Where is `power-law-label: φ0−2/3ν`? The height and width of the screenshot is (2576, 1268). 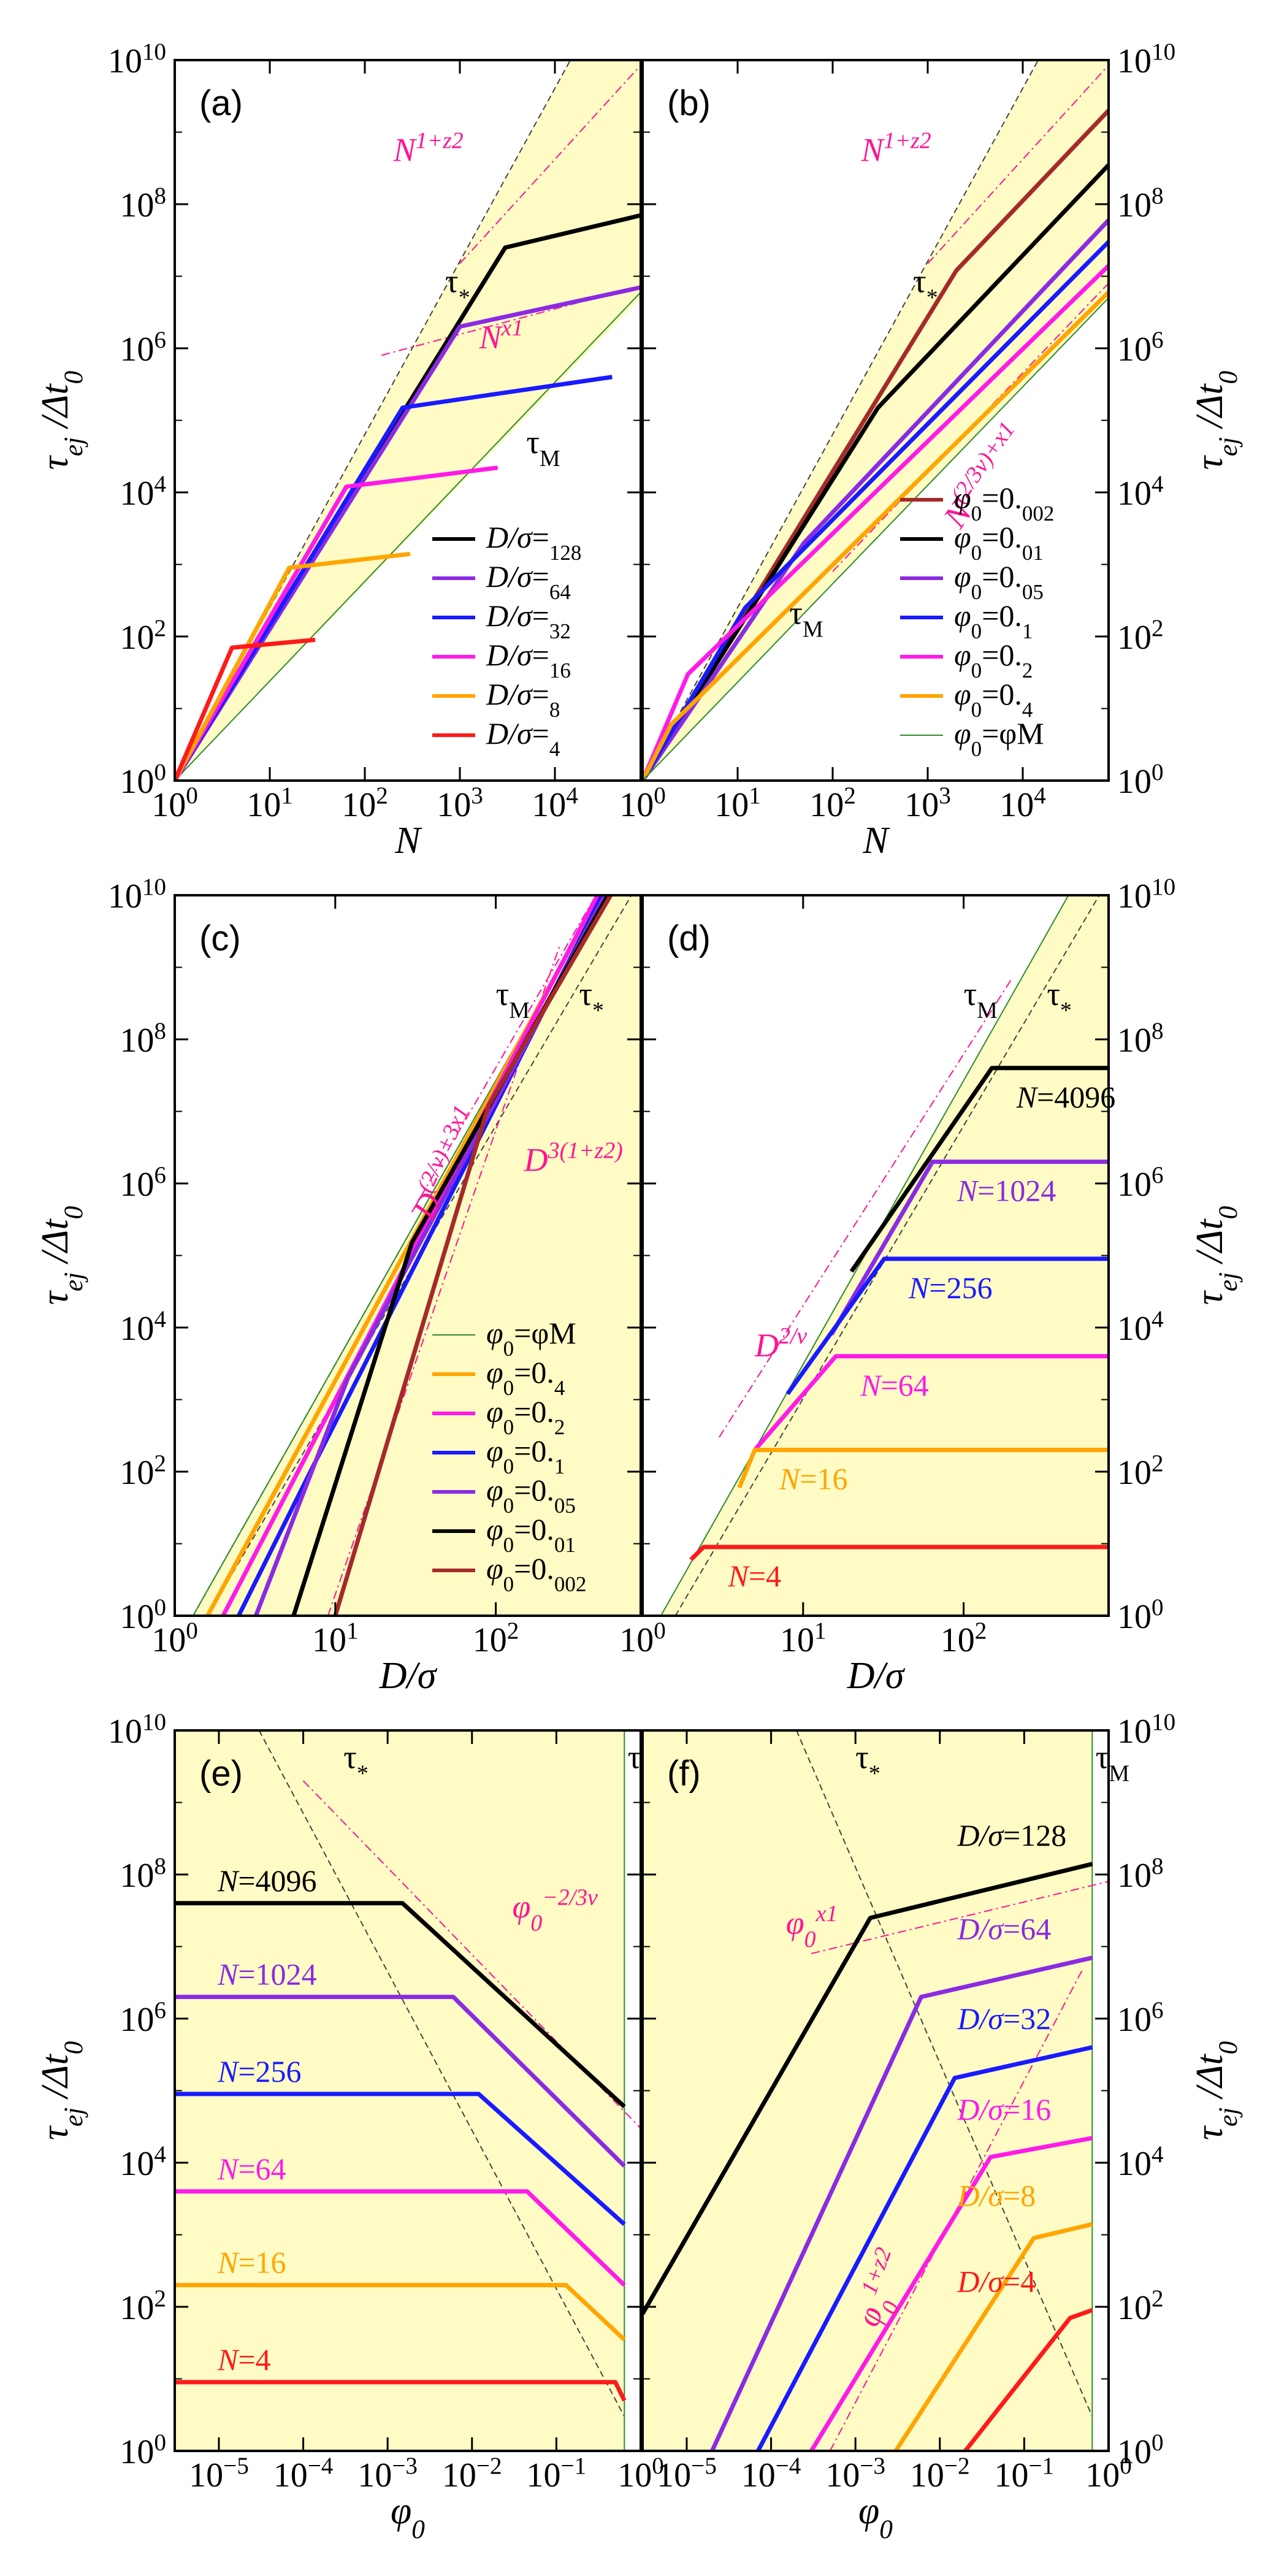
power-law-label: φ0−2/3ν is located at coordinates (555, 1910).